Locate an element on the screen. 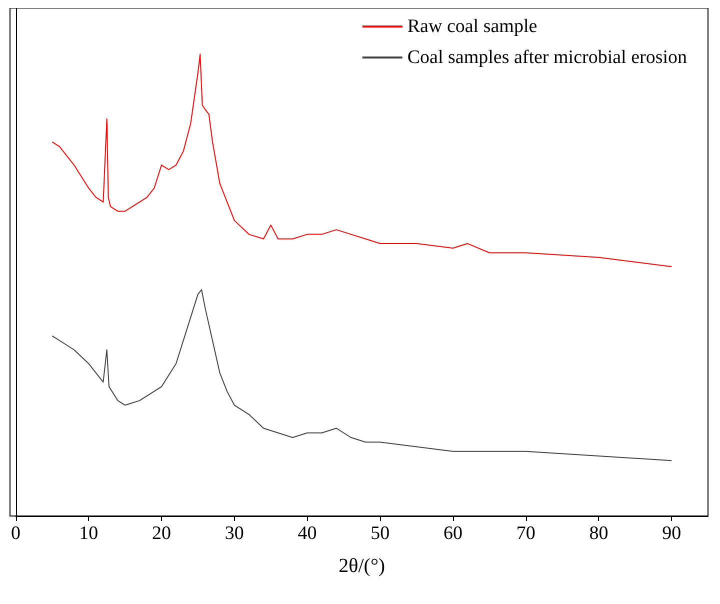  x-tick-label: 20 is located at coordinates (161, 533).